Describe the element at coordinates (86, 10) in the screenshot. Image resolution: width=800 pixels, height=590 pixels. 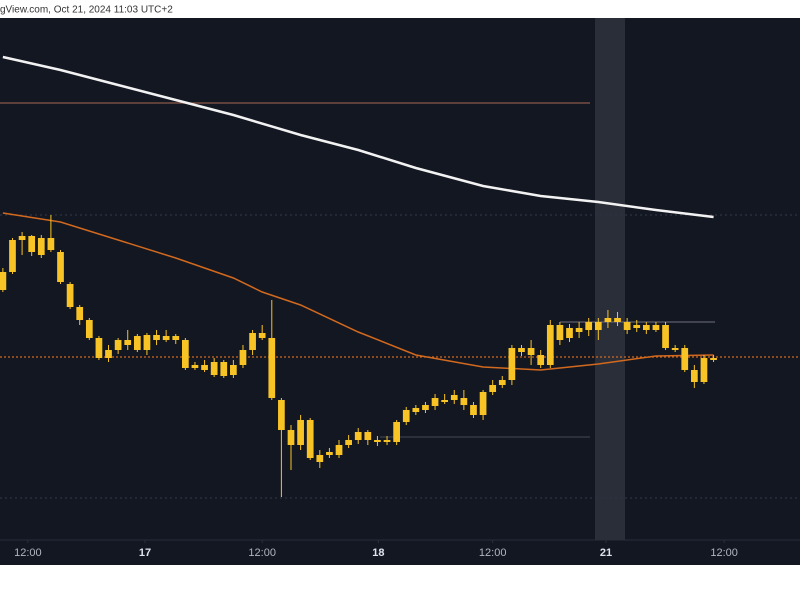
I see `header-text: gView.com, Oct 21, 2024 11:03 UTC+2` at that location.